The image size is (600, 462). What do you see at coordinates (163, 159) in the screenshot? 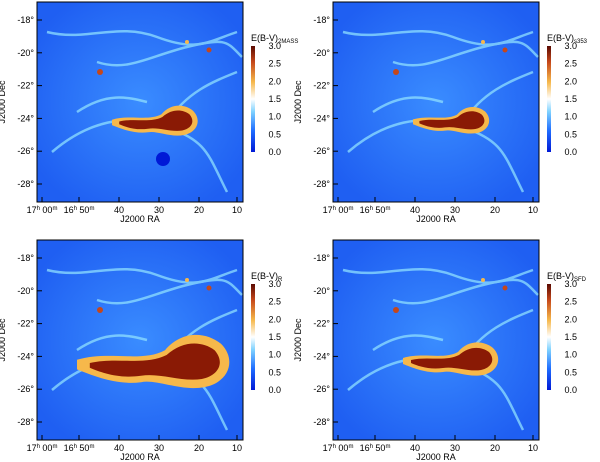
I see `masked-star` at bounding box center [163, 159].